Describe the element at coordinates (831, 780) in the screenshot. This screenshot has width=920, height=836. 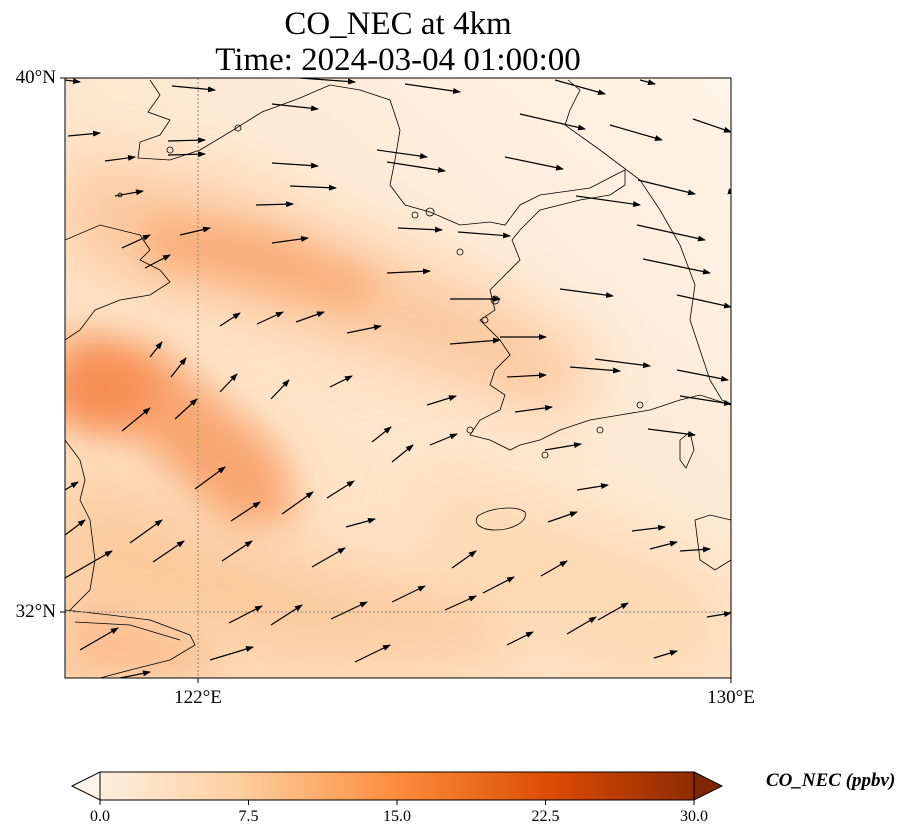
I see `colorbar-label: CO_NEC (ppbv)` at that location.